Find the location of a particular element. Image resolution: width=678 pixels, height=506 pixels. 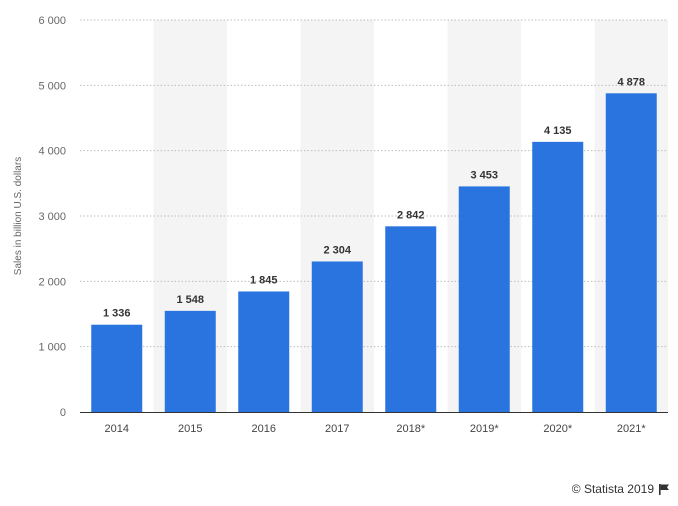

x-tick-label: 2016 is located at coordinates (264, 429).